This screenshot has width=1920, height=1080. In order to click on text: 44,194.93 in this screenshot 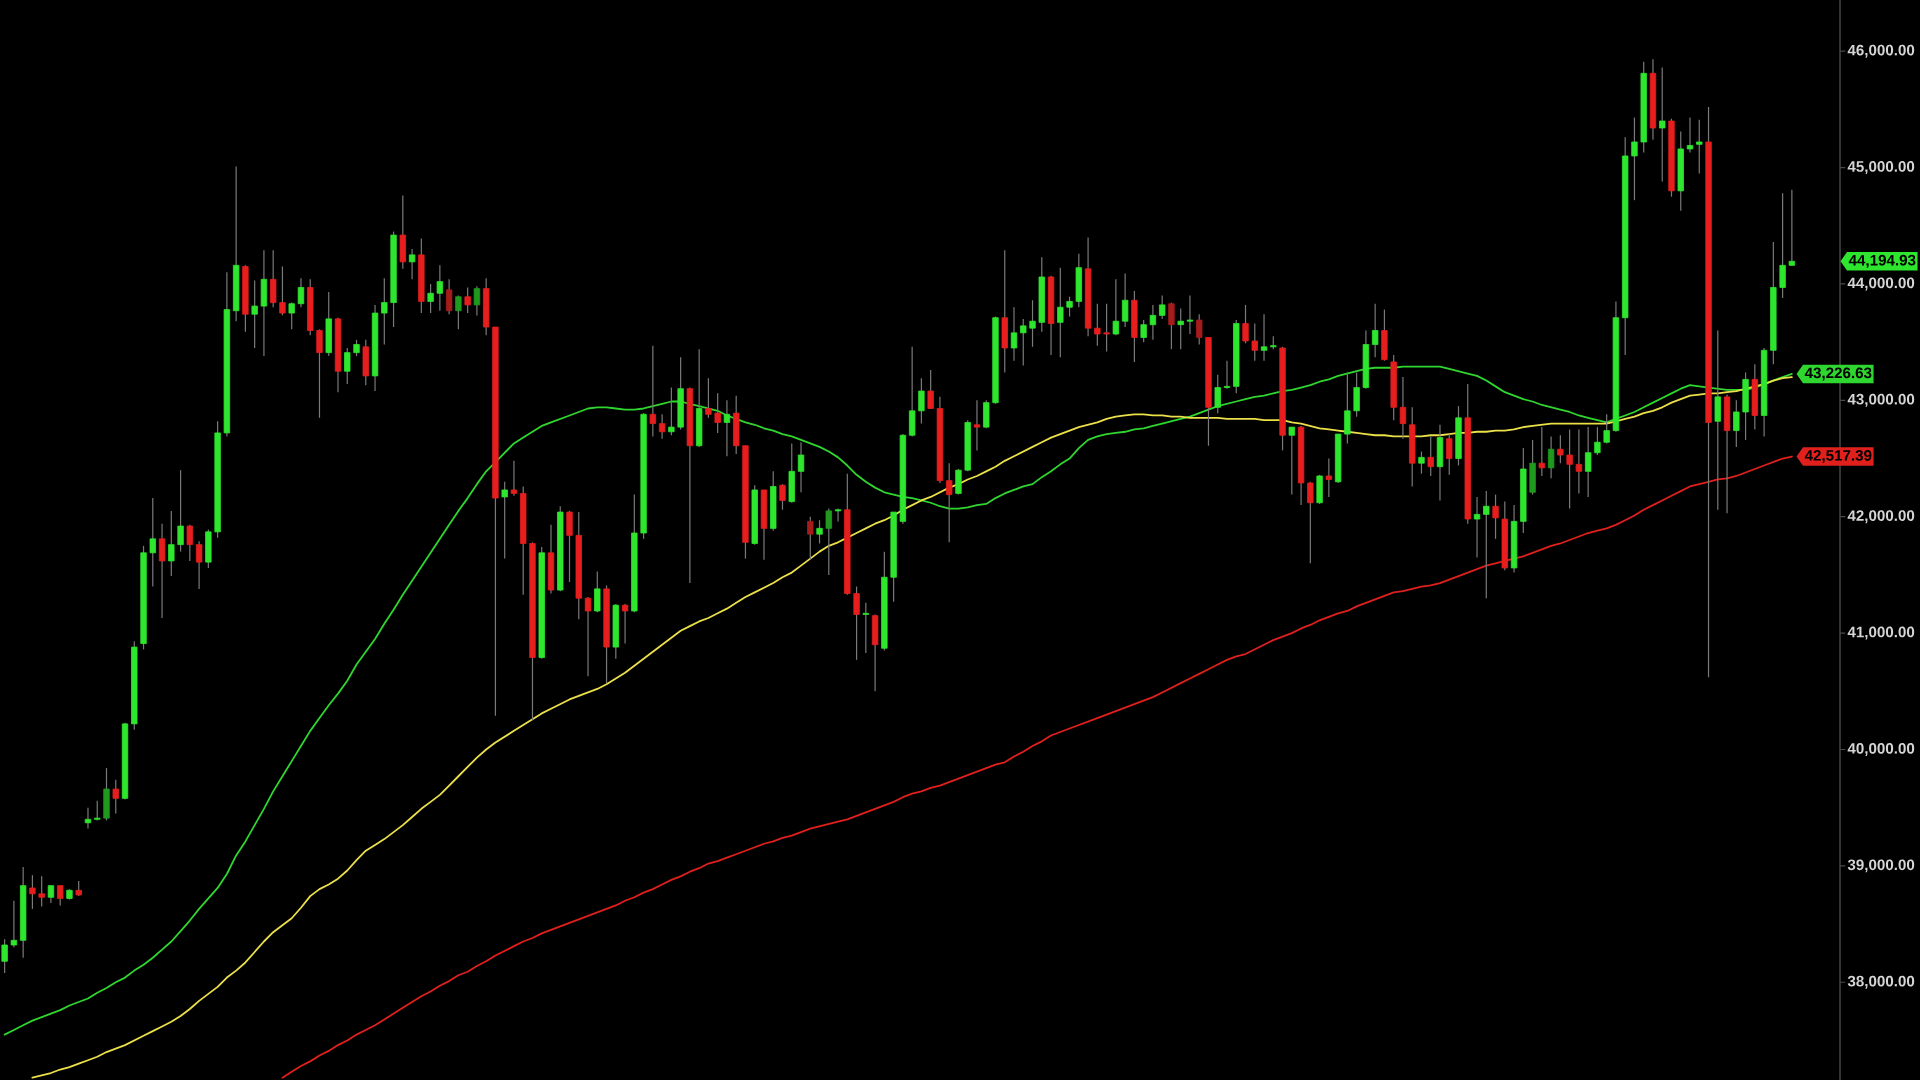, I will do `click(1882, 261)`.